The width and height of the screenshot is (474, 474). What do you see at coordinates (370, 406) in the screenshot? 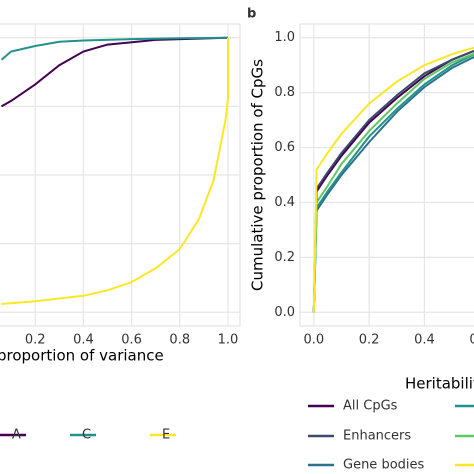
I see `legend-label: All CpGs` at bounding box center [370, 406].